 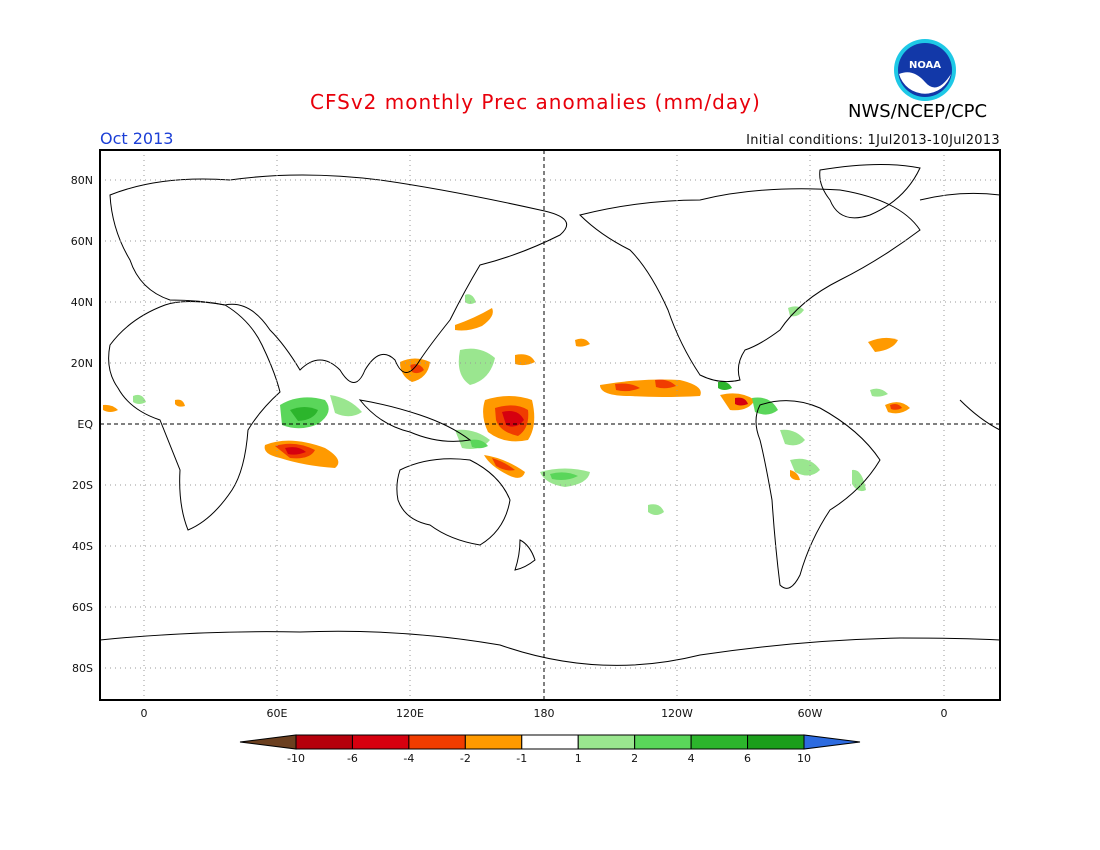 I want to click on coastline-south-america, so click(x=818, y=494).